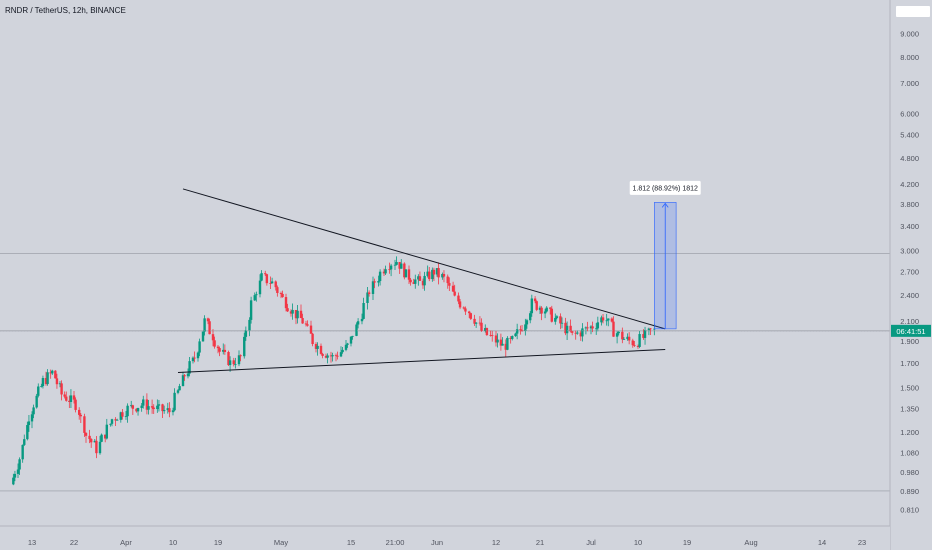 This screenshot has width=932, height=550. Describe the element at coordinates (909, 33) in the screenshot. I see `y-tick-label: 9.000` at that location.